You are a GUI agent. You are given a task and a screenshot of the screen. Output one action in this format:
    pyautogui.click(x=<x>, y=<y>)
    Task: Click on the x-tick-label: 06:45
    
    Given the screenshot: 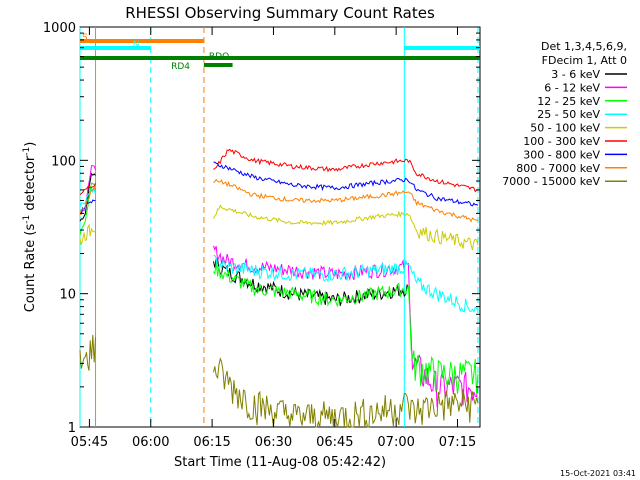 What is the action you would take?
    pyautogui.click(x=334, y=442)
    